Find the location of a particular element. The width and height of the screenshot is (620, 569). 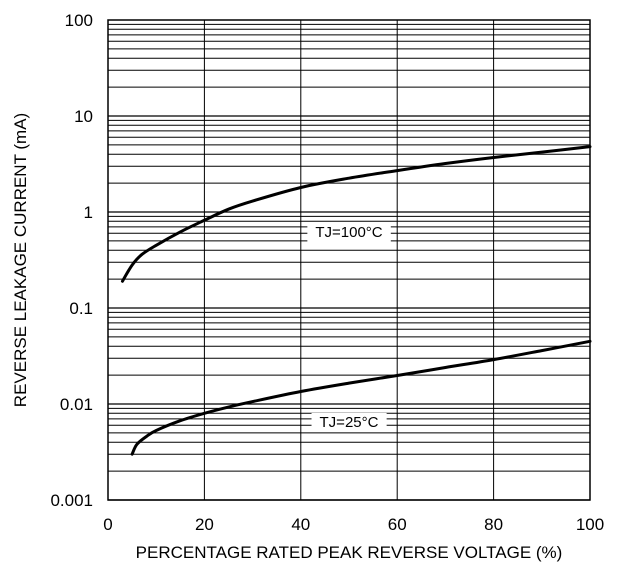

annotation-label: TJ=25°C is located at coordinates (349, 422).